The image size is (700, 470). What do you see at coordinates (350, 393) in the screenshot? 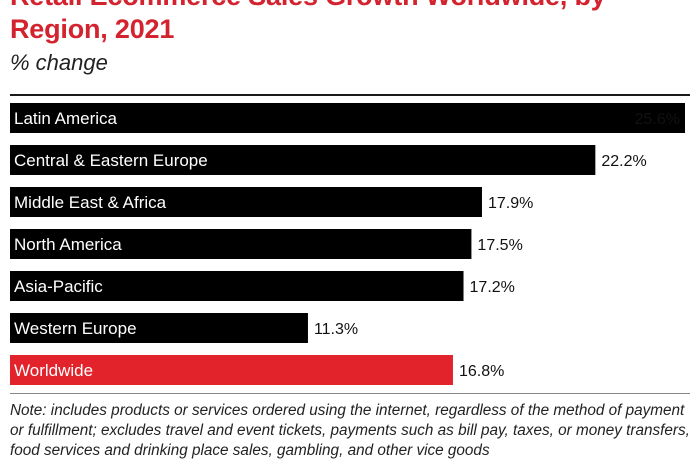
I see `bottom-divider` at bounding box center [350, 393].